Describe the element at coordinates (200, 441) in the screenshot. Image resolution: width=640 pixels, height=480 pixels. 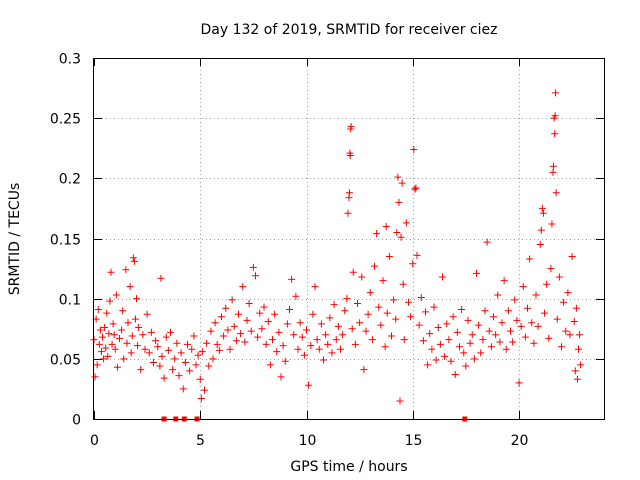
I see `x-tick-label: 5` at that location.